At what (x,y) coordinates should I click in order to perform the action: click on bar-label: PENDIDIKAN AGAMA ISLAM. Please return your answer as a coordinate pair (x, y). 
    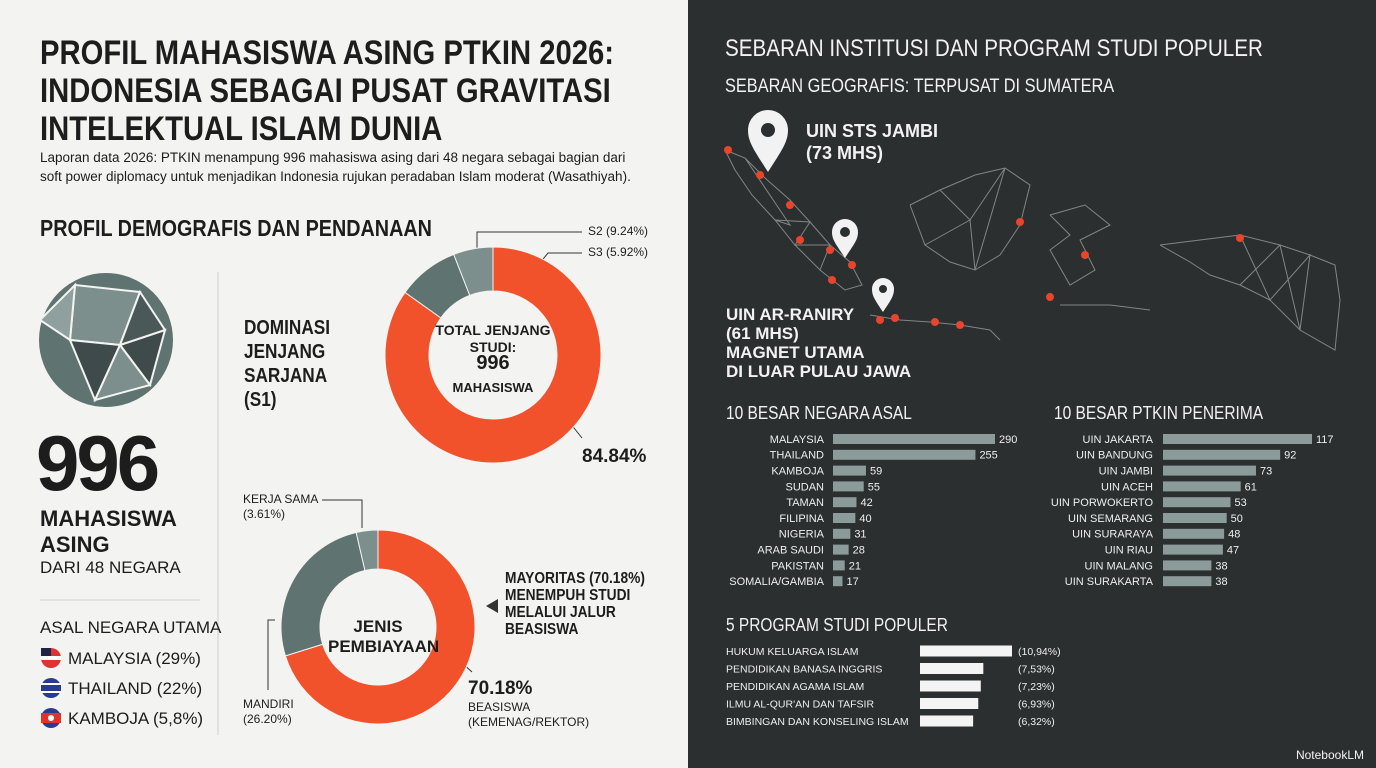
    Looking at the image, I should click on (795, 687).